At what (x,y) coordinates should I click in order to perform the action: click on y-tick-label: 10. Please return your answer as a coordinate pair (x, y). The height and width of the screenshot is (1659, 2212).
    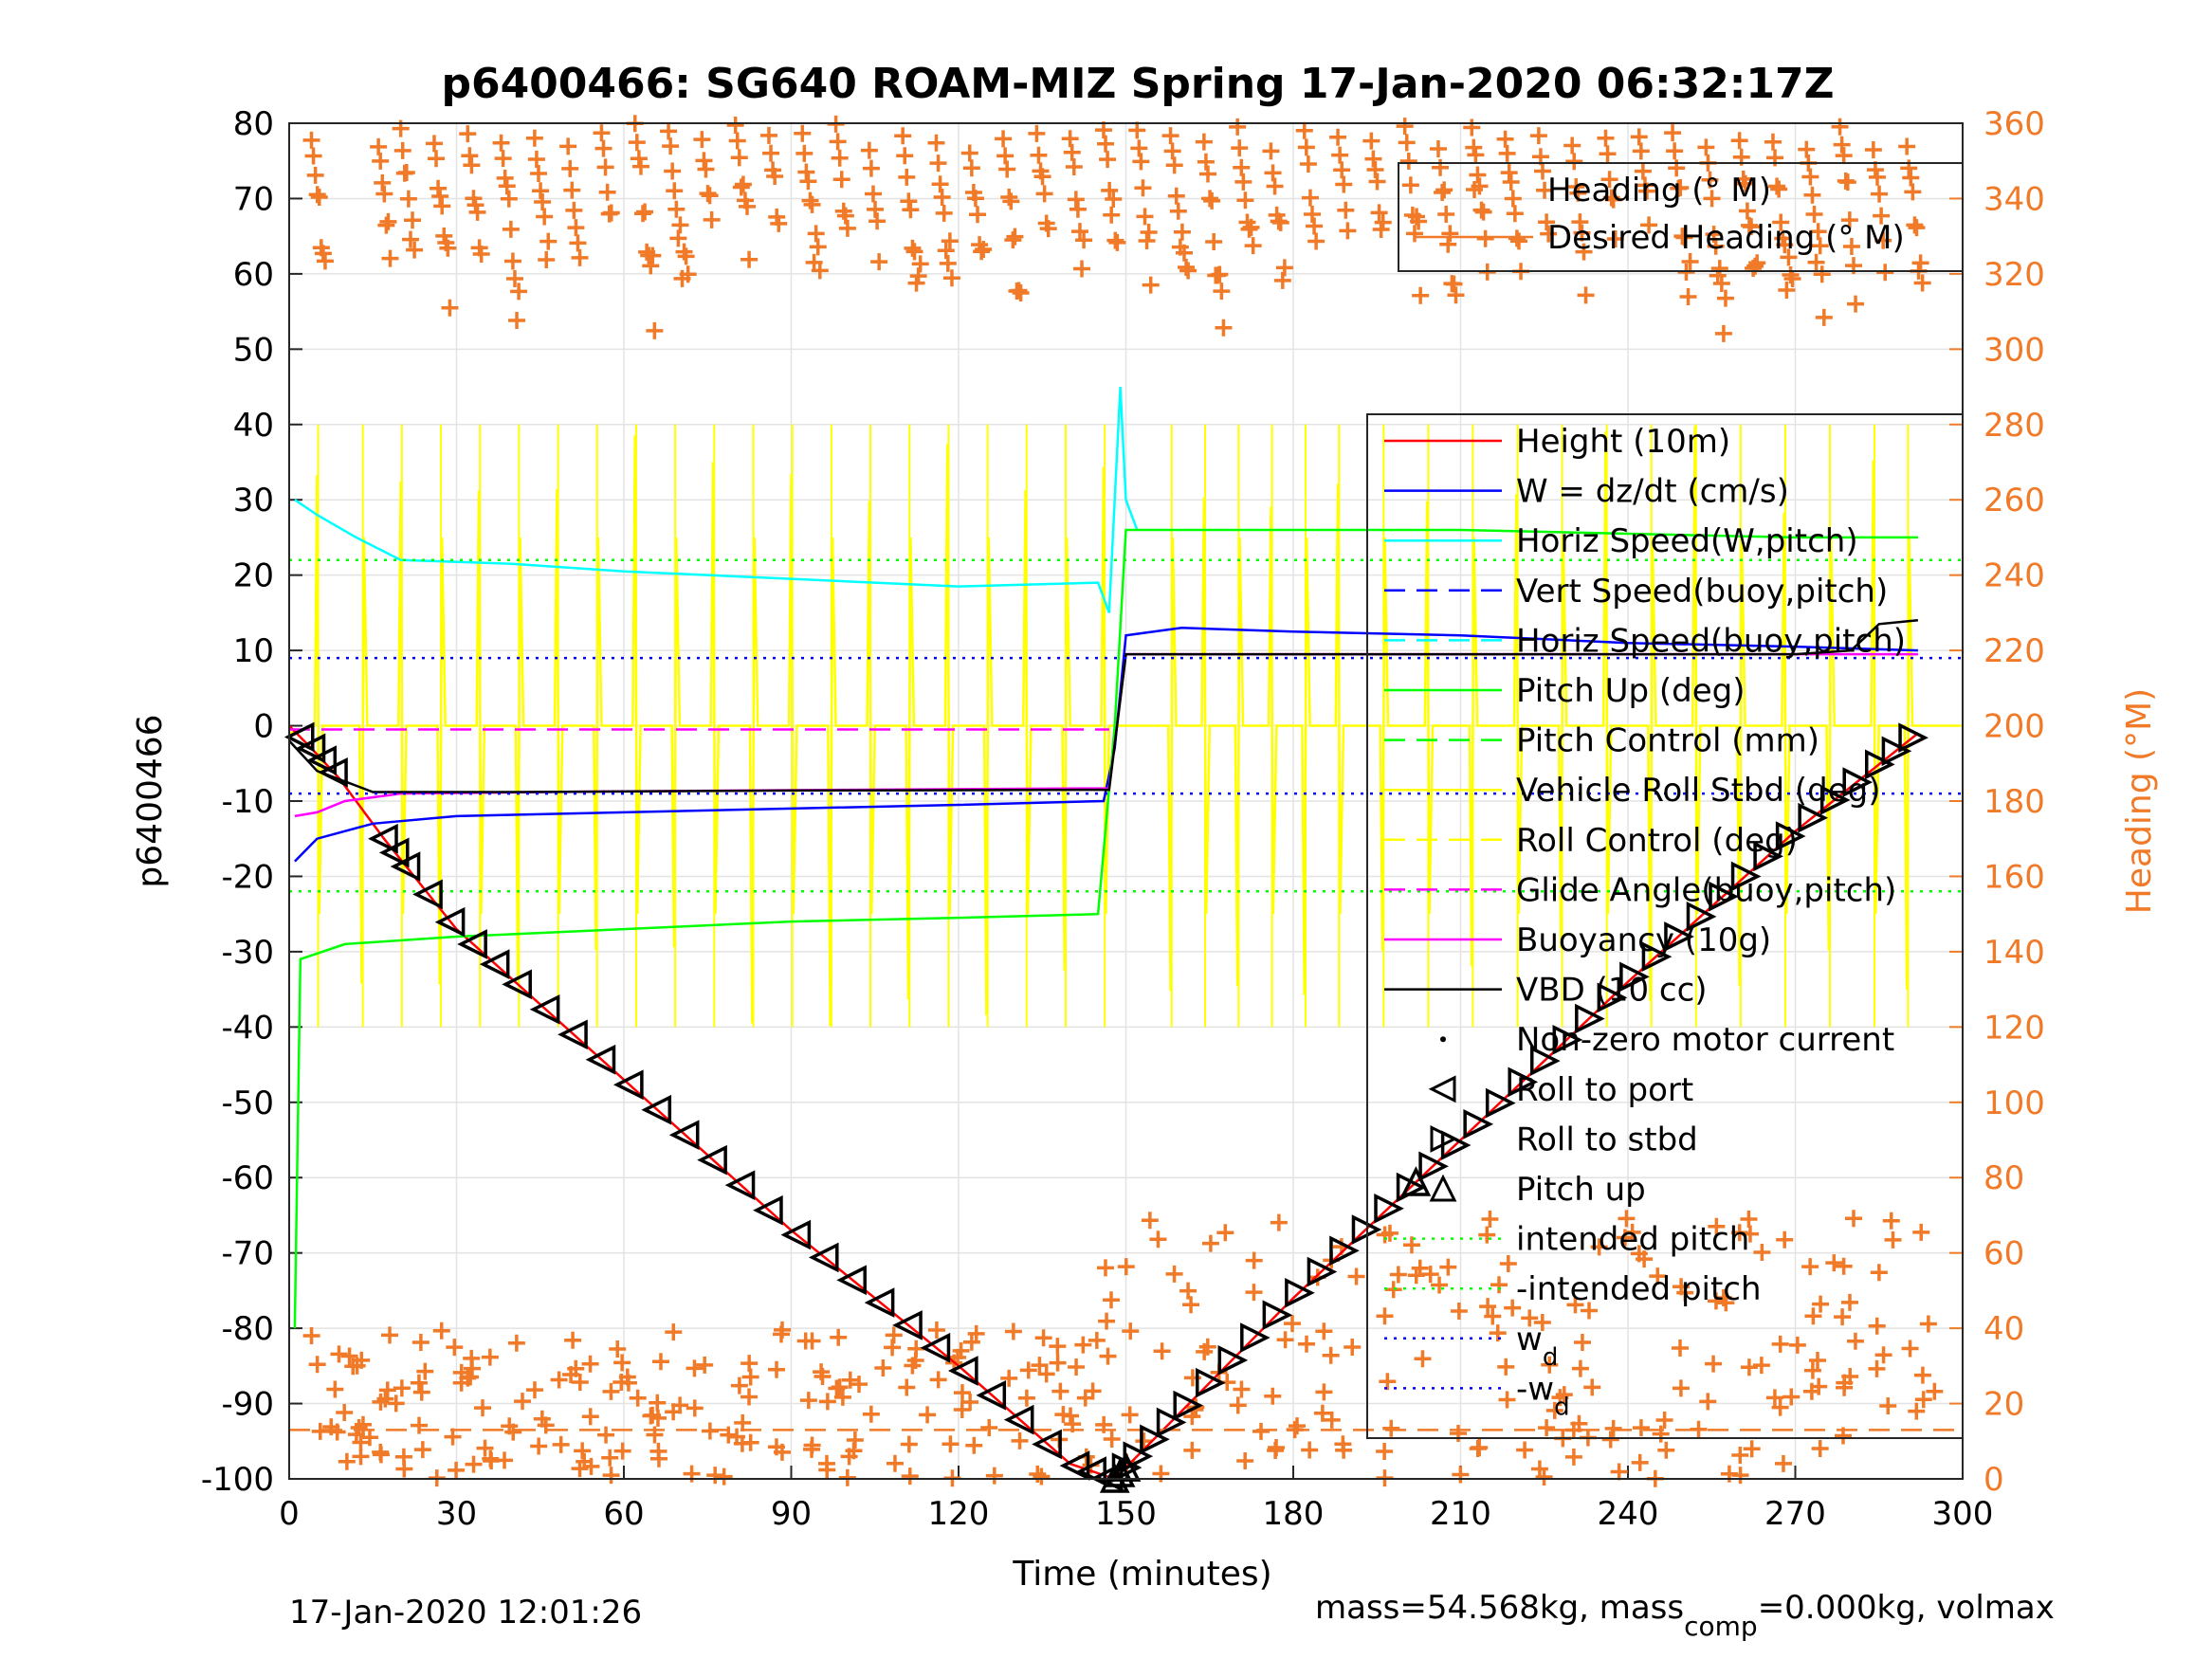
    Looking at the image, I should click on (253, 651).